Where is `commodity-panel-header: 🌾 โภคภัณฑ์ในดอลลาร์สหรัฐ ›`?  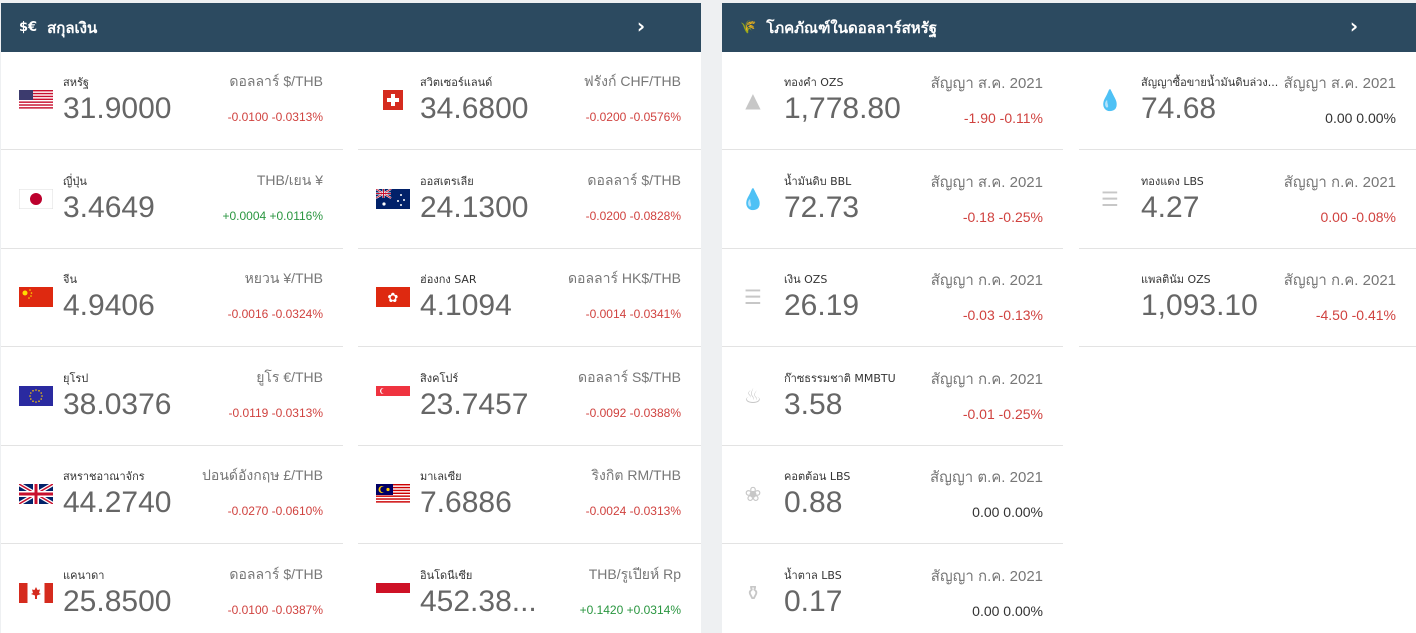 commodity-panel-header: 🌾 โภคภัณฑ์ในดอลลาร์สหรัฐ › is located at coordinates (1069, 27).